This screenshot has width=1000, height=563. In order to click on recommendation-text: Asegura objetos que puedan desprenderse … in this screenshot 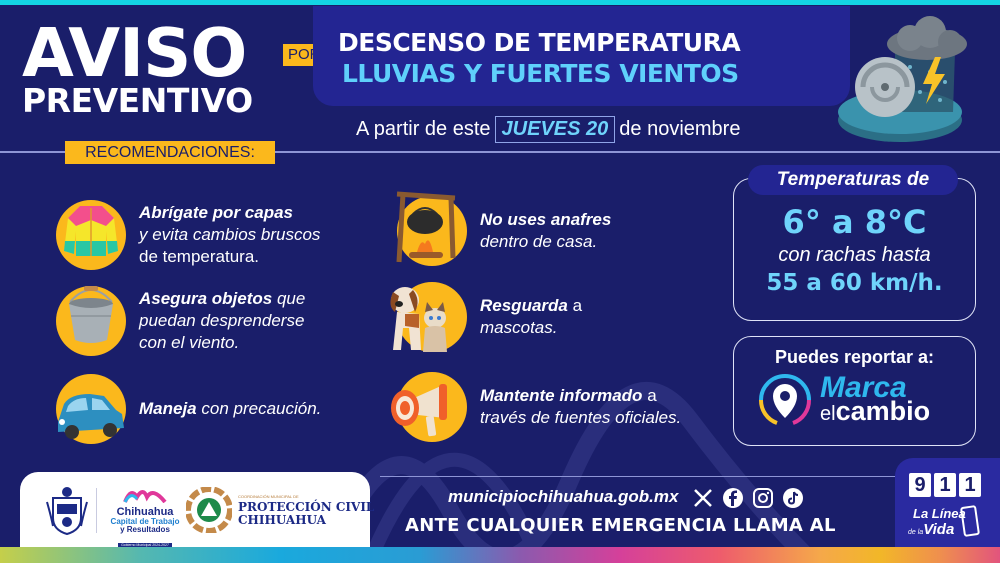, I will do `click(222, 320)`.